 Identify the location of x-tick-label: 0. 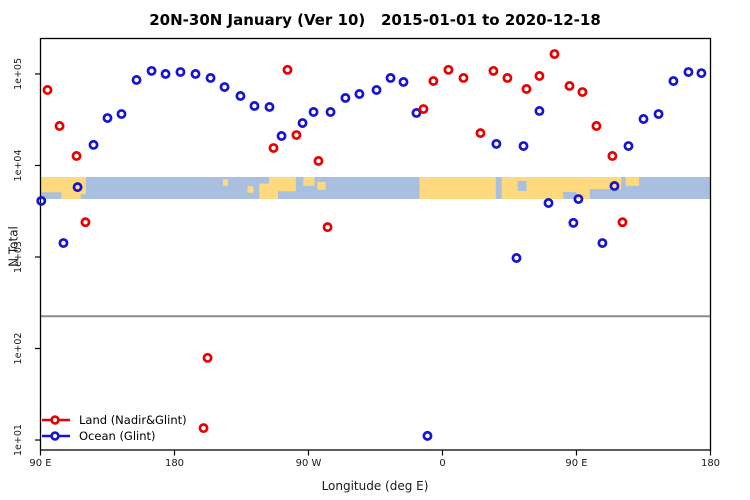
(442, 463).